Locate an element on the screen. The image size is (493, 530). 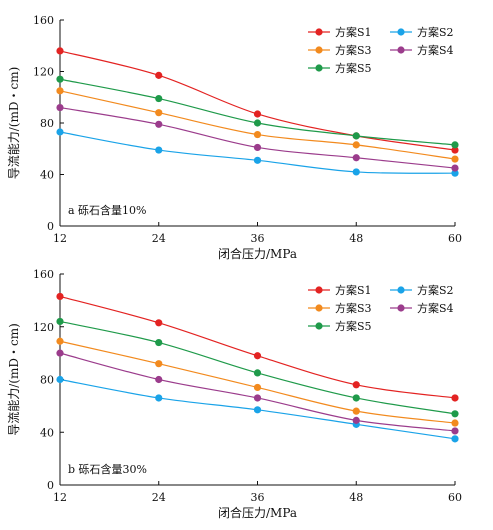
data-point-方案S1-48 is located at coordinates (356, 385).